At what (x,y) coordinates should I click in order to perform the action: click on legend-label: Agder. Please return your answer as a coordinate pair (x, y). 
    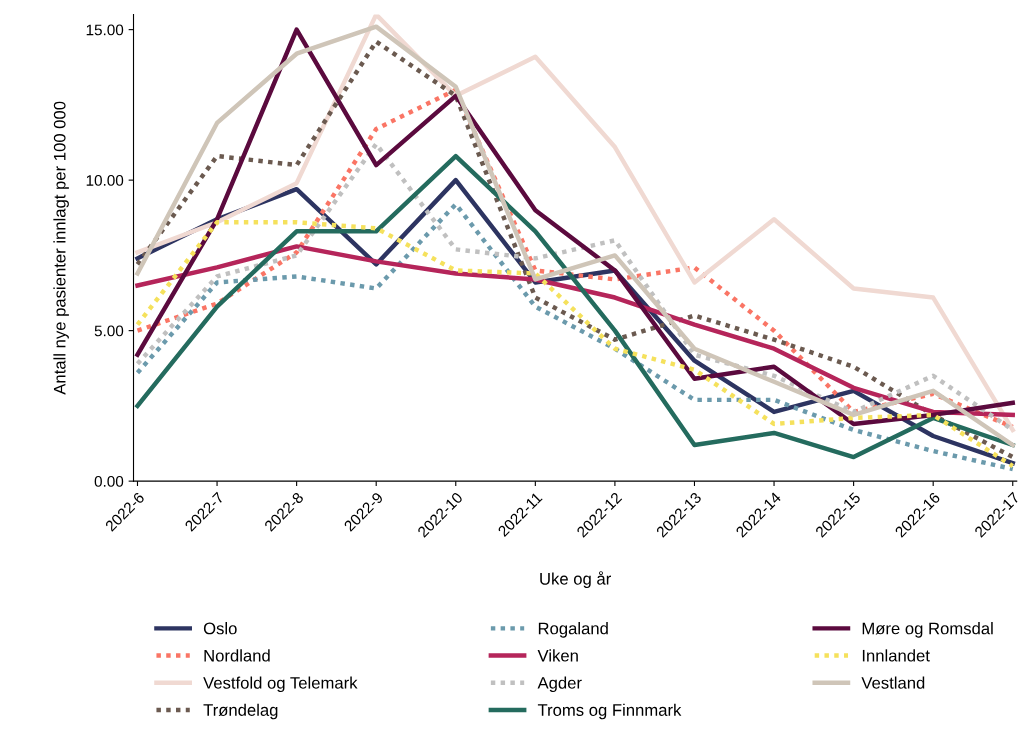
    Looking at the image, I should click on (559, 684).